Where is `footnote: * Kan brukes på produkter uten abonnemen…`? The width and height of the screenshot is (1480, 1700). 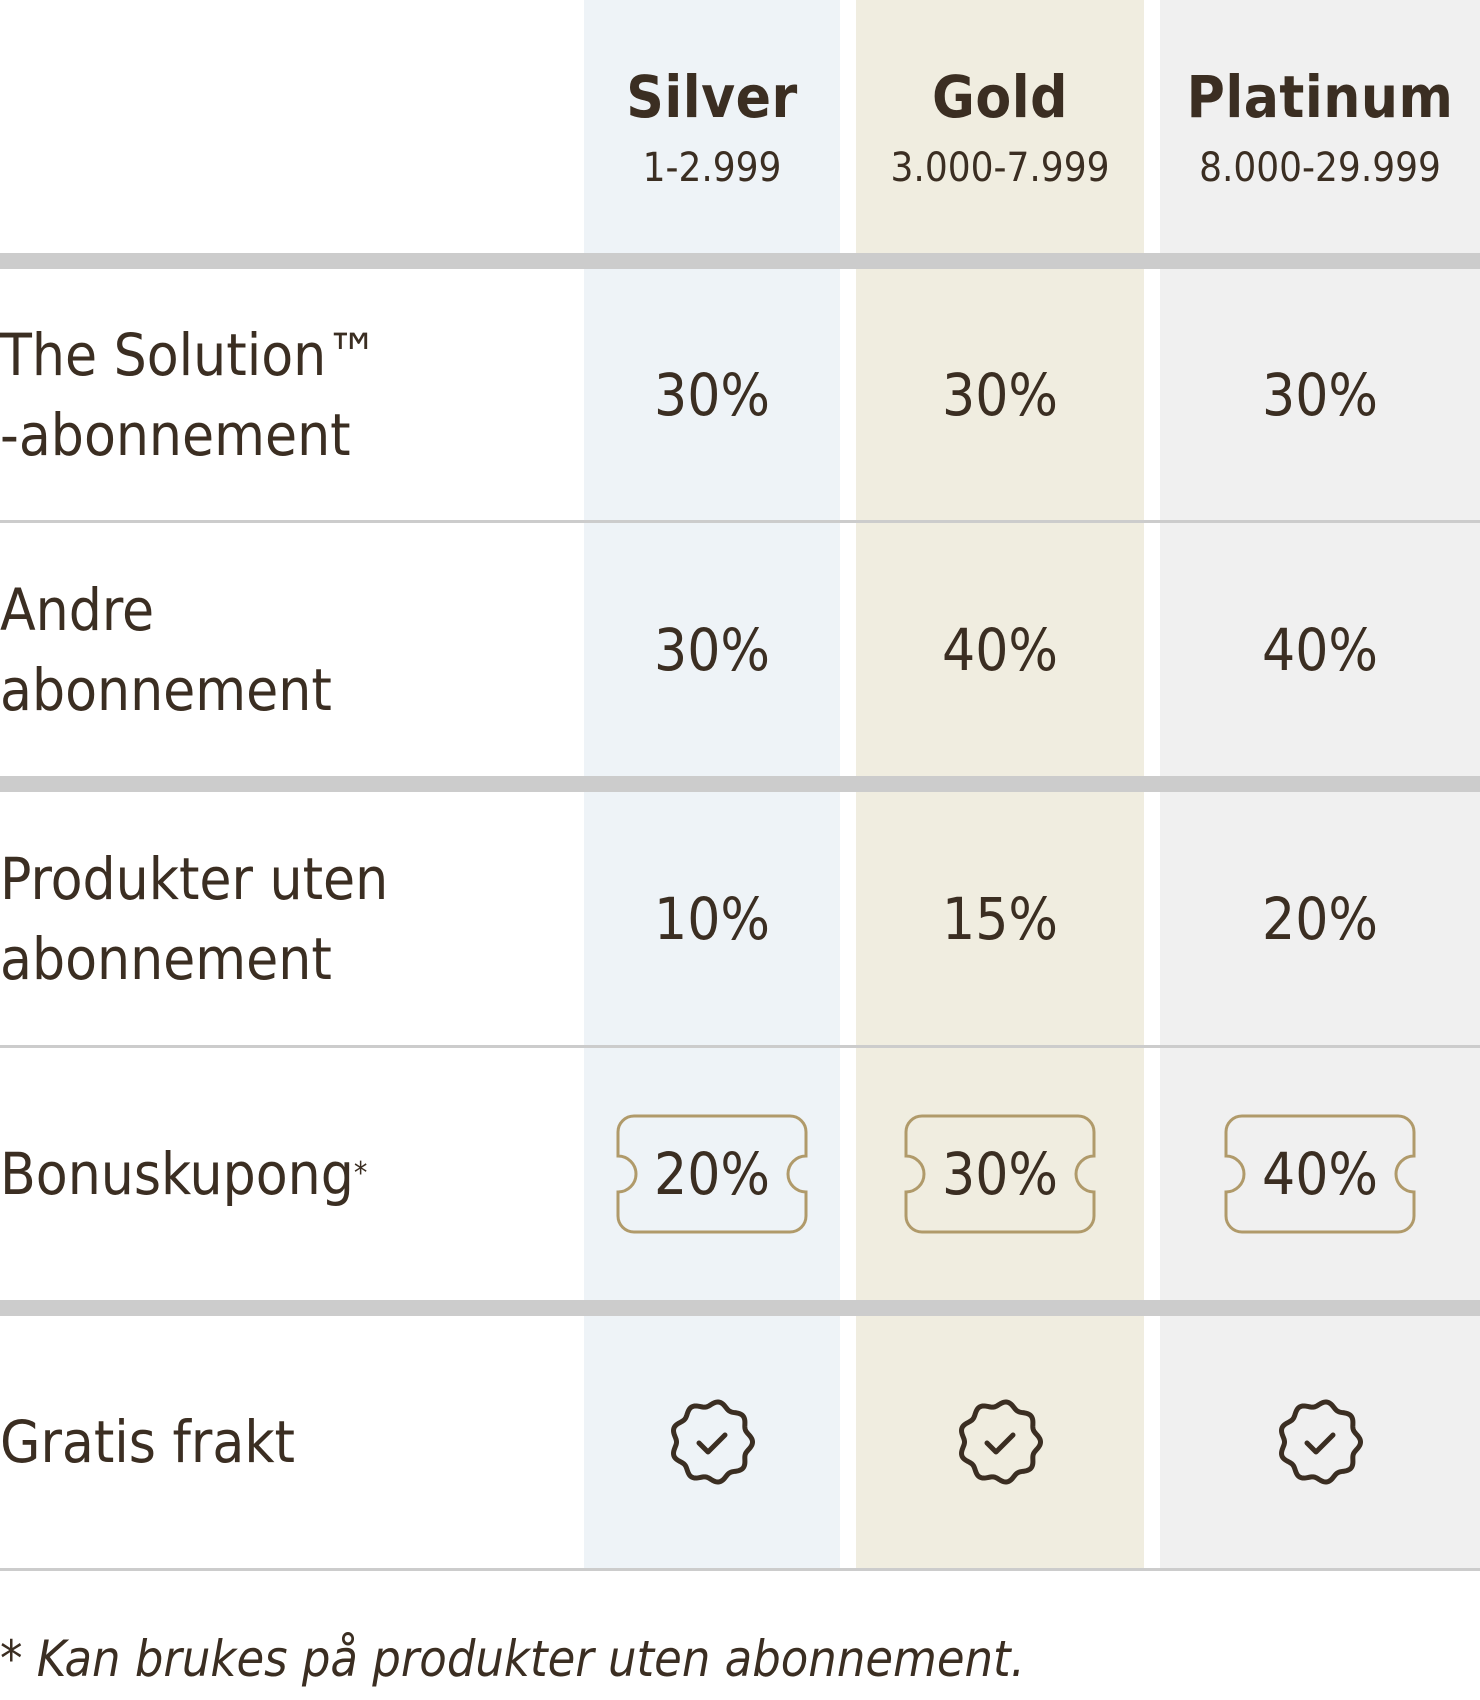 footnote: * Kan brukes på produkter uten abonnemen… is located at coordinates (512, 1659).